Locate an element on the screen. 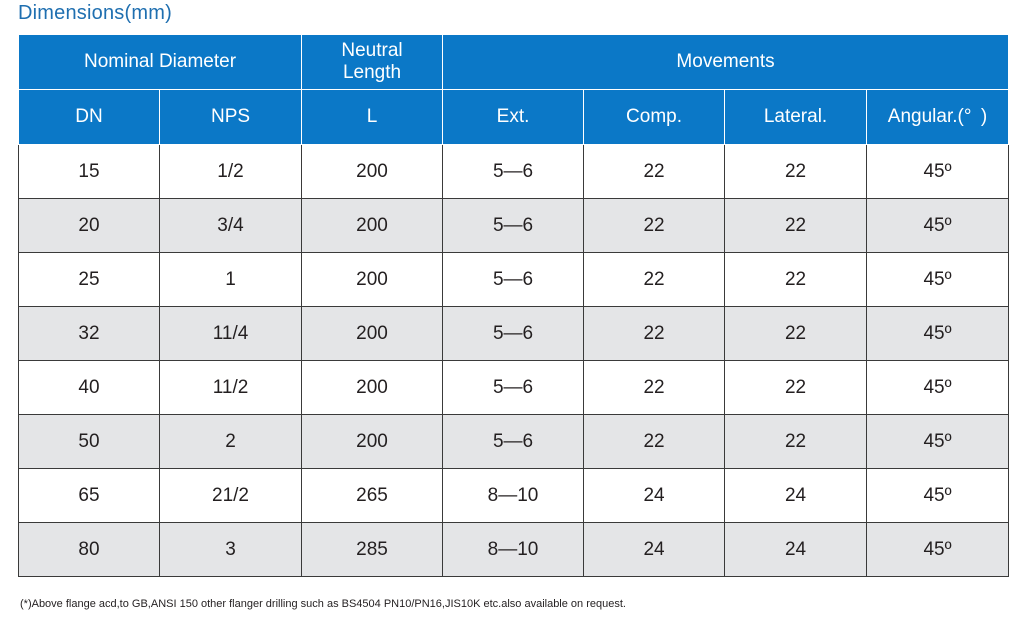  table-row: 15 1/2 200 5—6 22 22 45º is located at coordinates (514, 171).